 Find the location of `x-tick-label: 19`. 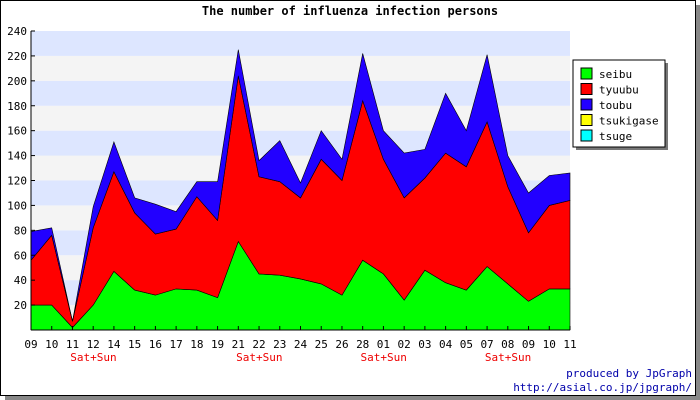

x-tick-label: 19 is located at coordinates (217, 344).